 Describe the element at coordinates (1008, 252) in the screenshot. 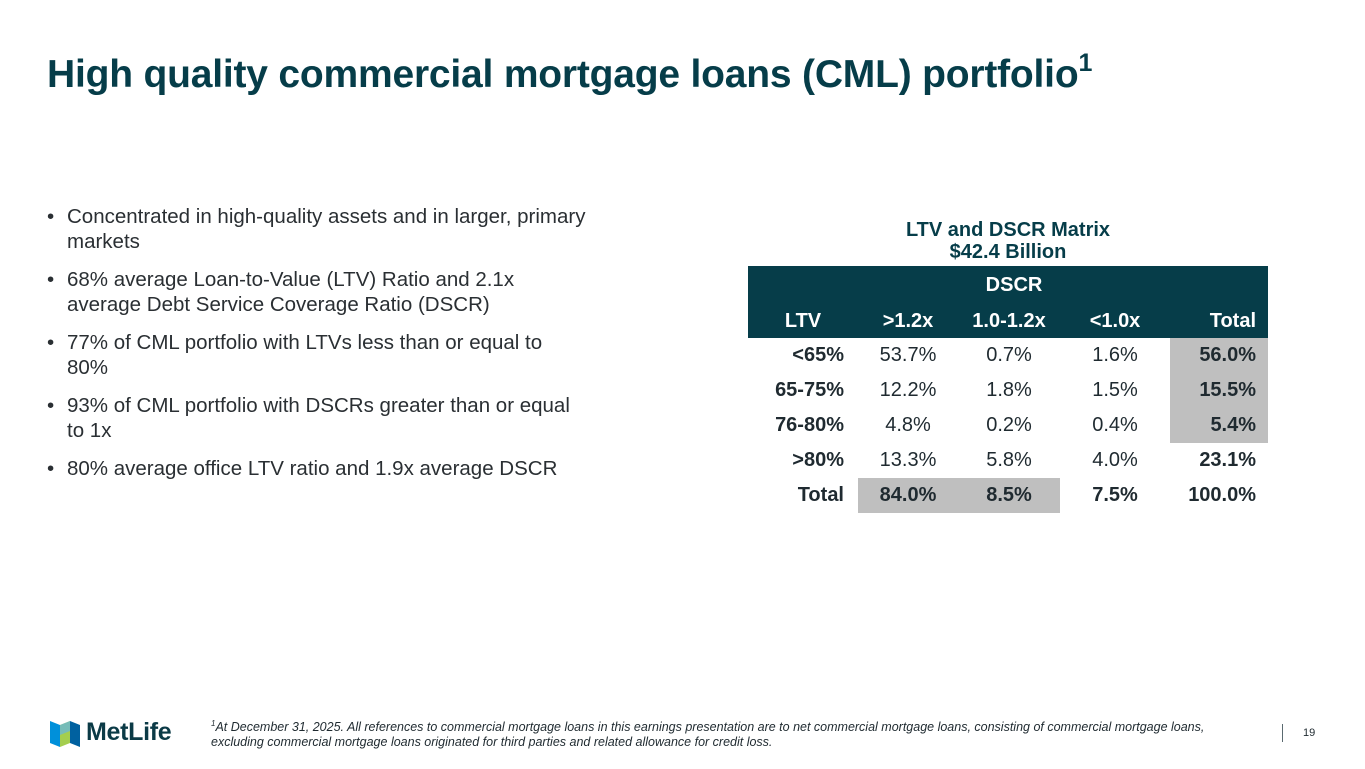

I see `matrix-subtitle: $42.4 Billion` at that location.